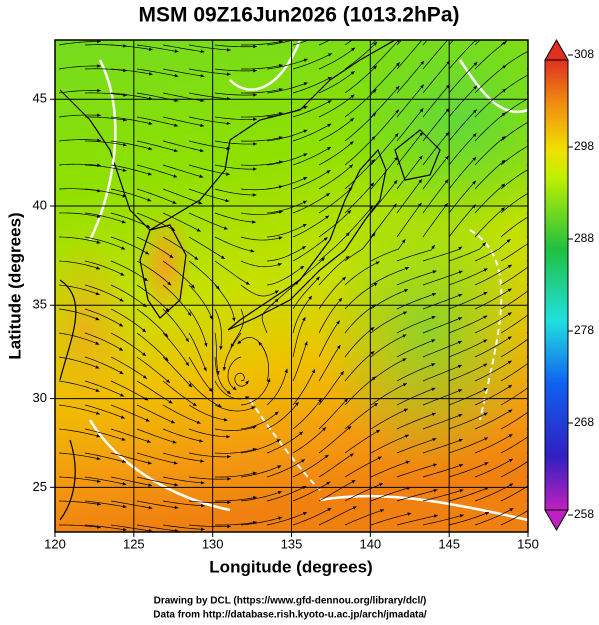  Describe the element at coordinates (134, 543) in the screenshot. I see `x-tick-label: 125` at that location.